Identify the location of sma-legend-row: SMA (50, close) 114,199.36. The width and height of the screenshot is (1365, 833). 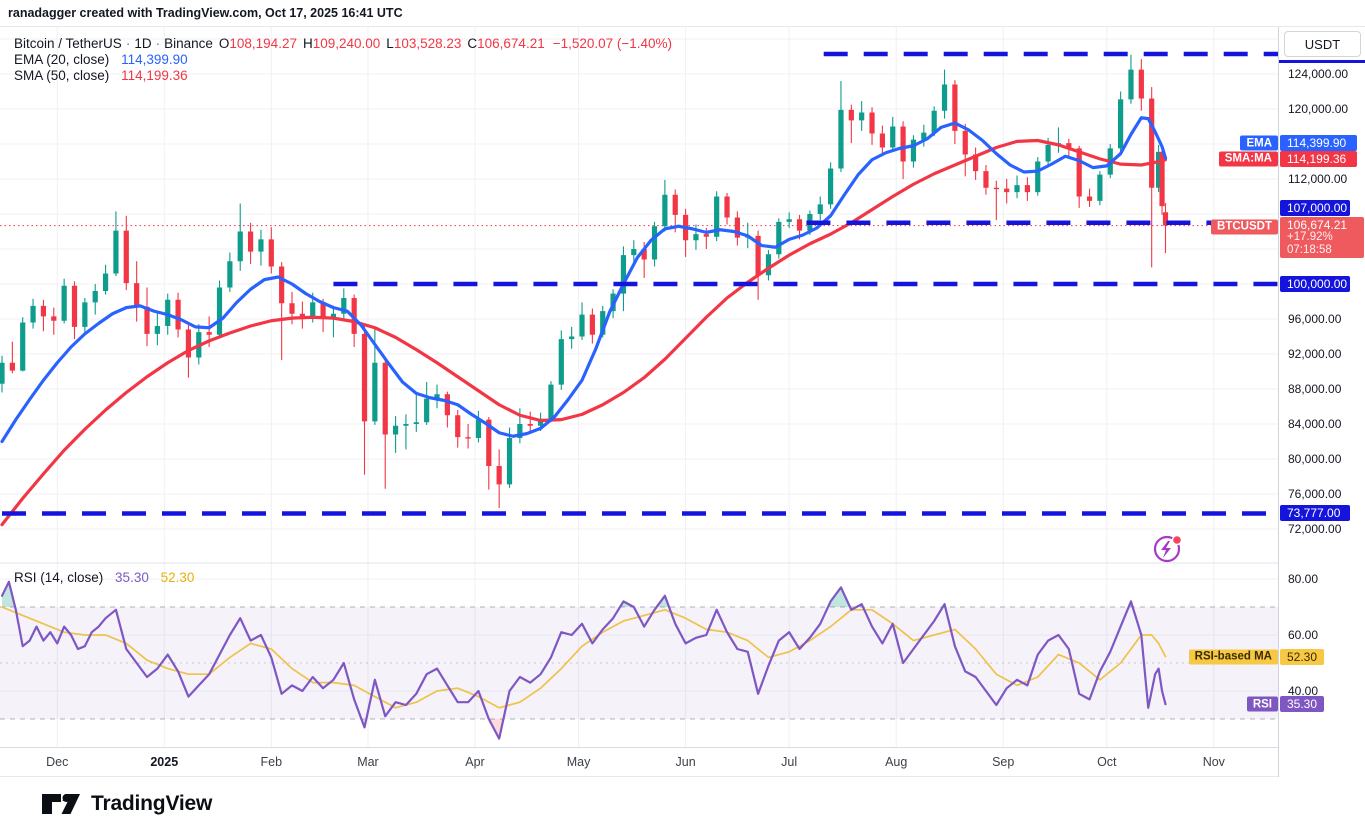
(343, 76).